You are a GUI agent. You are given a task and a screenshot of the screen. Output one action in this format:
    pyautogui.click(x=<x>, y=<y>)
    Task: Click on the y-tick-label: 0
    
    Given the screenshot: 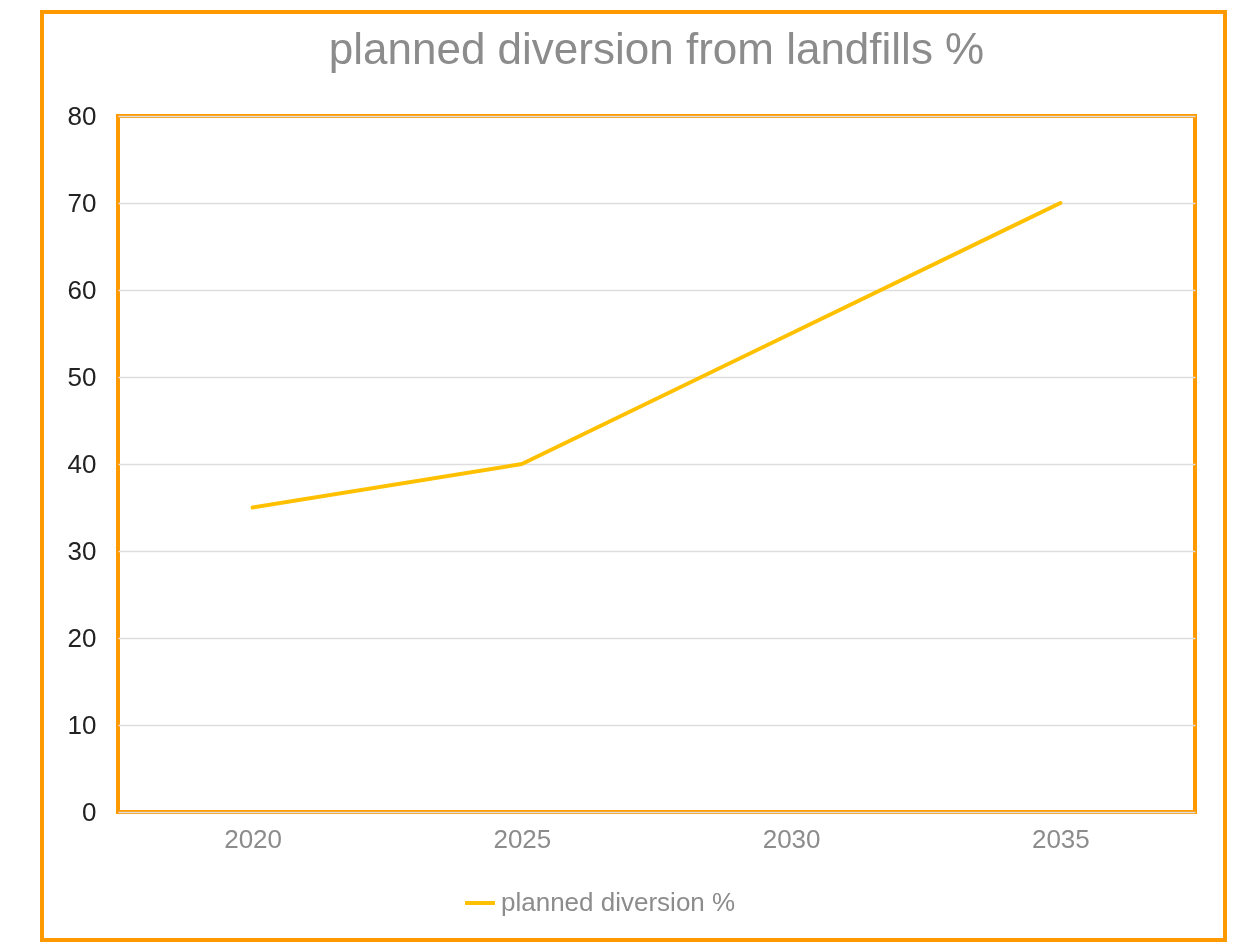 What is the action you would take?
    pyautogui.click(x=89, y=811)
    